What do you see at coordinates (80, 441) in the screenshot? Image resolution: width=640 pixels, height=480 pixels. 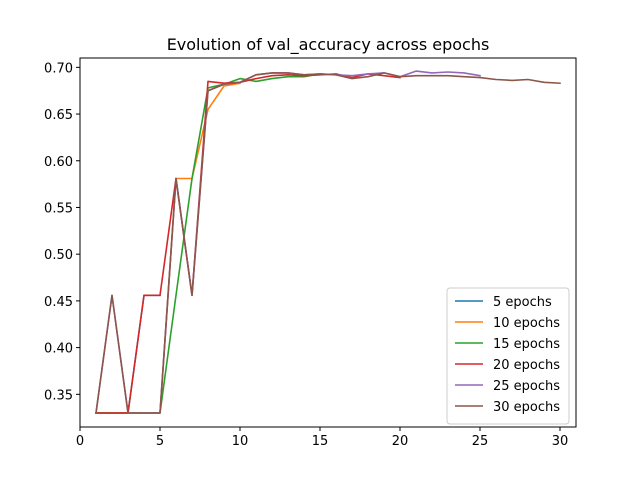 I see `x-tick-label: 0` at bounding box center [80, 441].